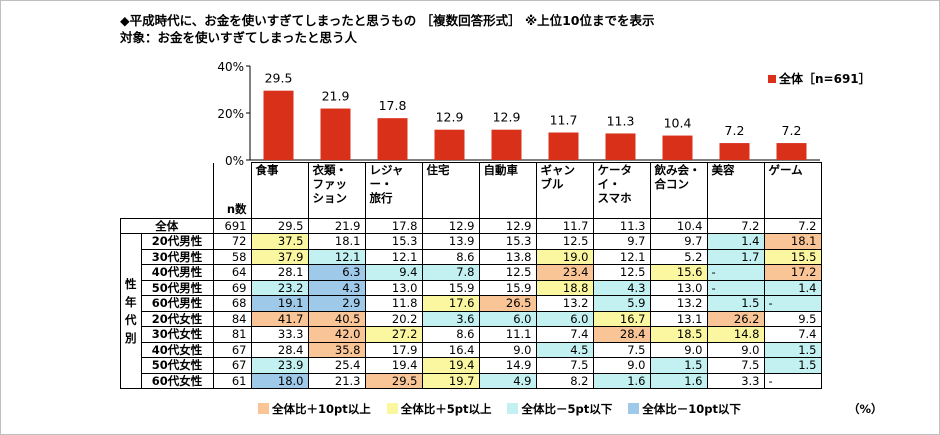 The height and width of the screenshot is (435, 940). What do you see at coordinates (621, 241) in the screenshot?
I see `cell-value: 9.7` at bounding box center [621, 241].